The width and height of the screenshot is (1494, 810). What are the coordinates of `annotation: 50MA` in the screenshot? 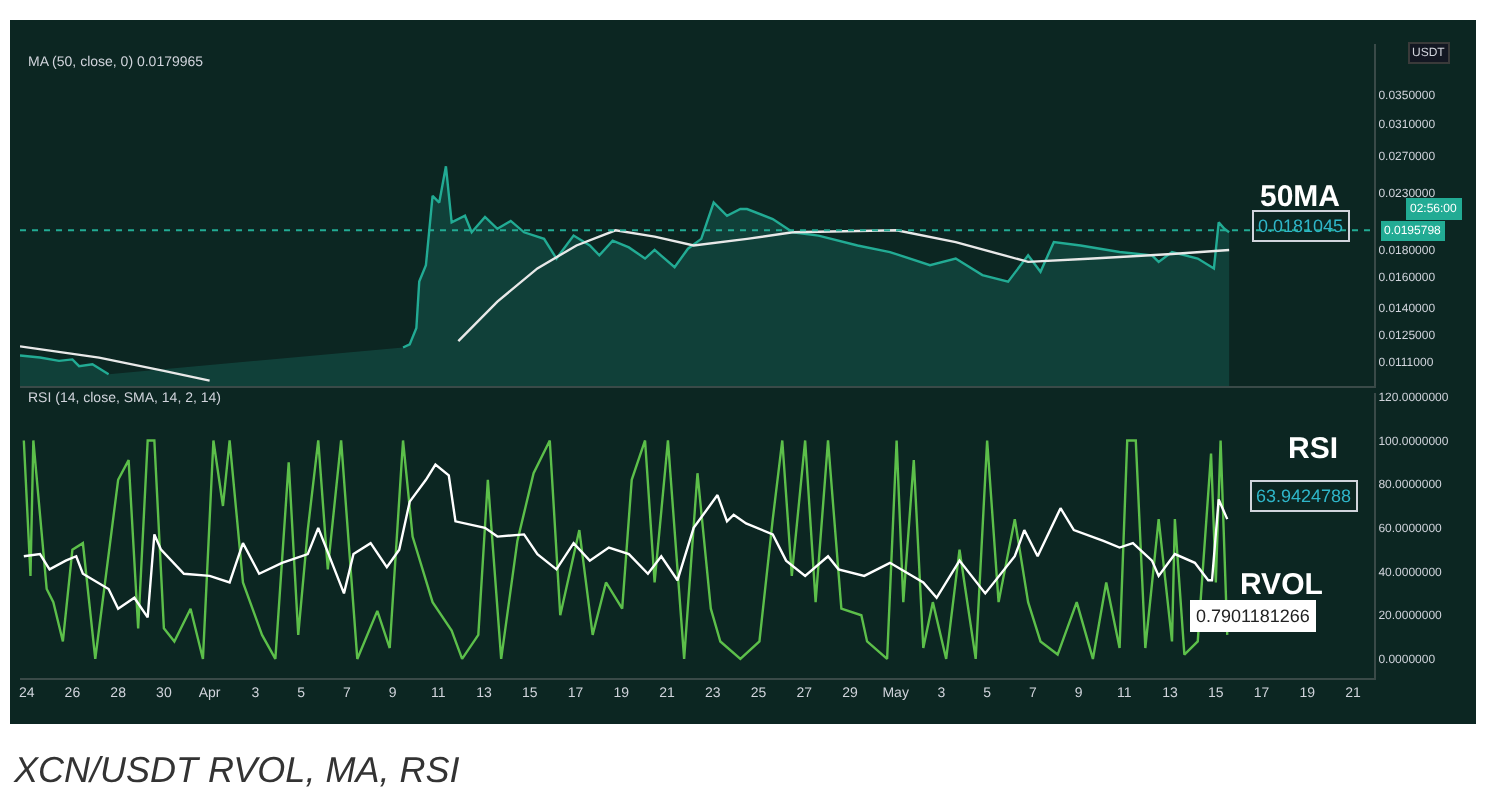 It's located at (1300, 197).